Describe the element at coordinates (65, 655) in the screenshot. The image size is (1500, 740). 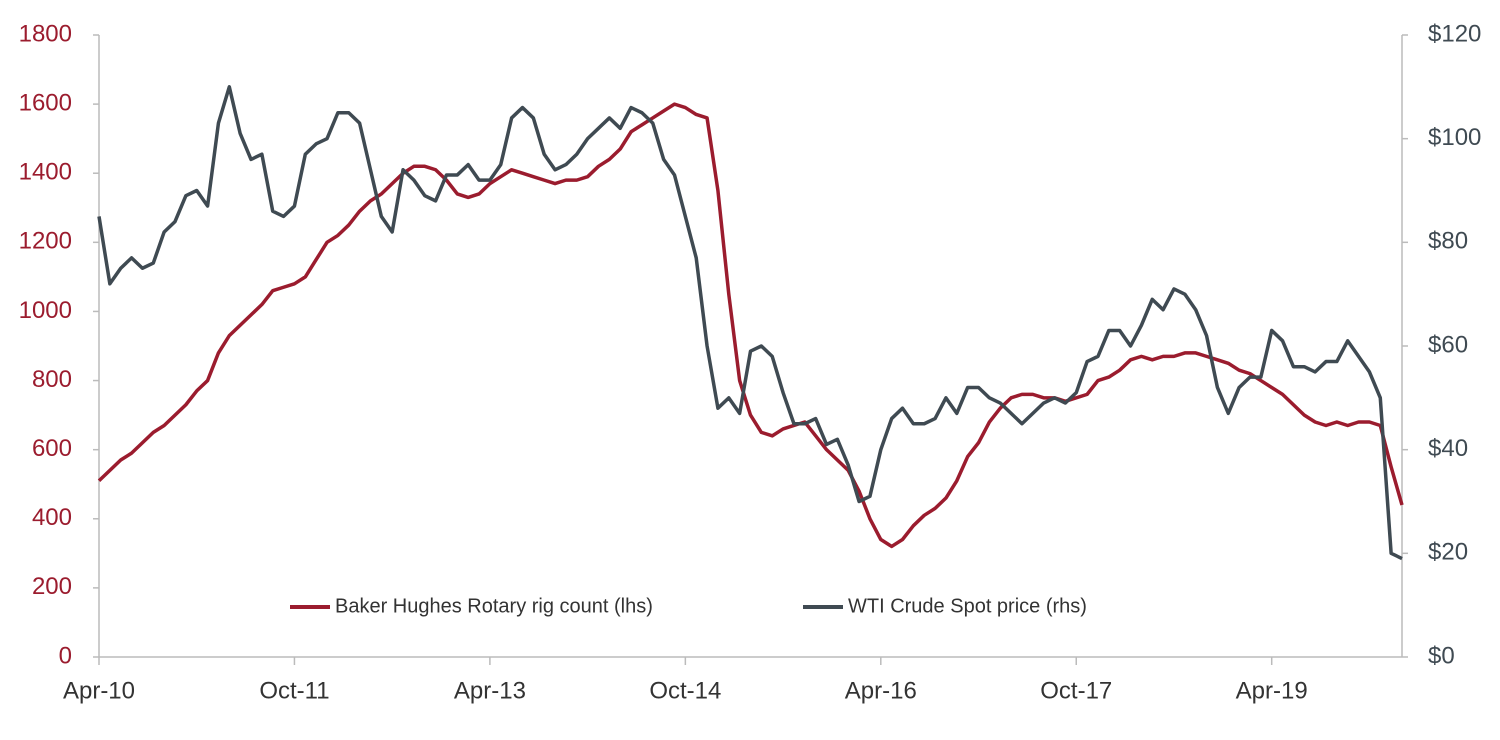
I see `y-tick-label: 0` at that location.